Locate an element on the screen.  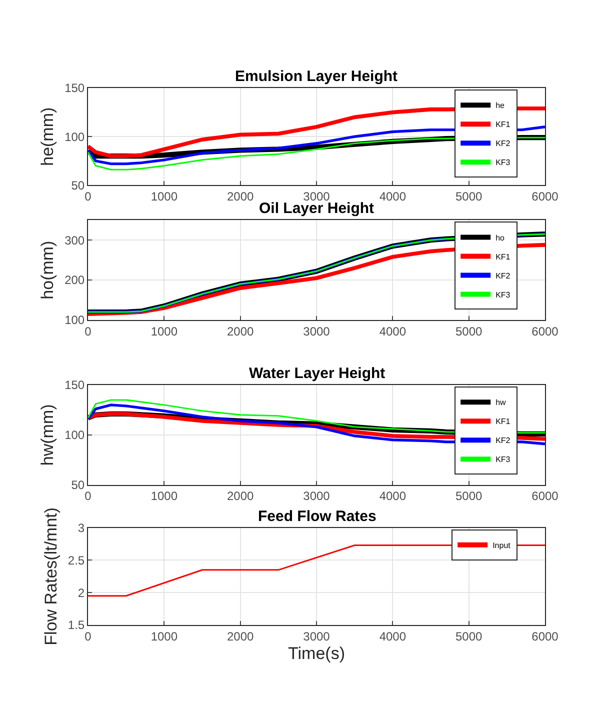
y-tick-label: 3 is located at coordinates (81, 528).